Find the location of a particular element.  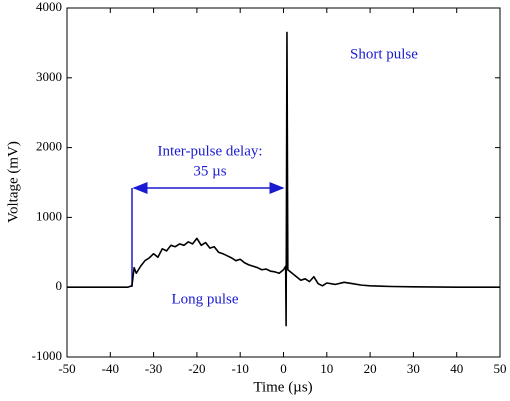

y-tick-label: -1000 is located at coordinates (47, 355).